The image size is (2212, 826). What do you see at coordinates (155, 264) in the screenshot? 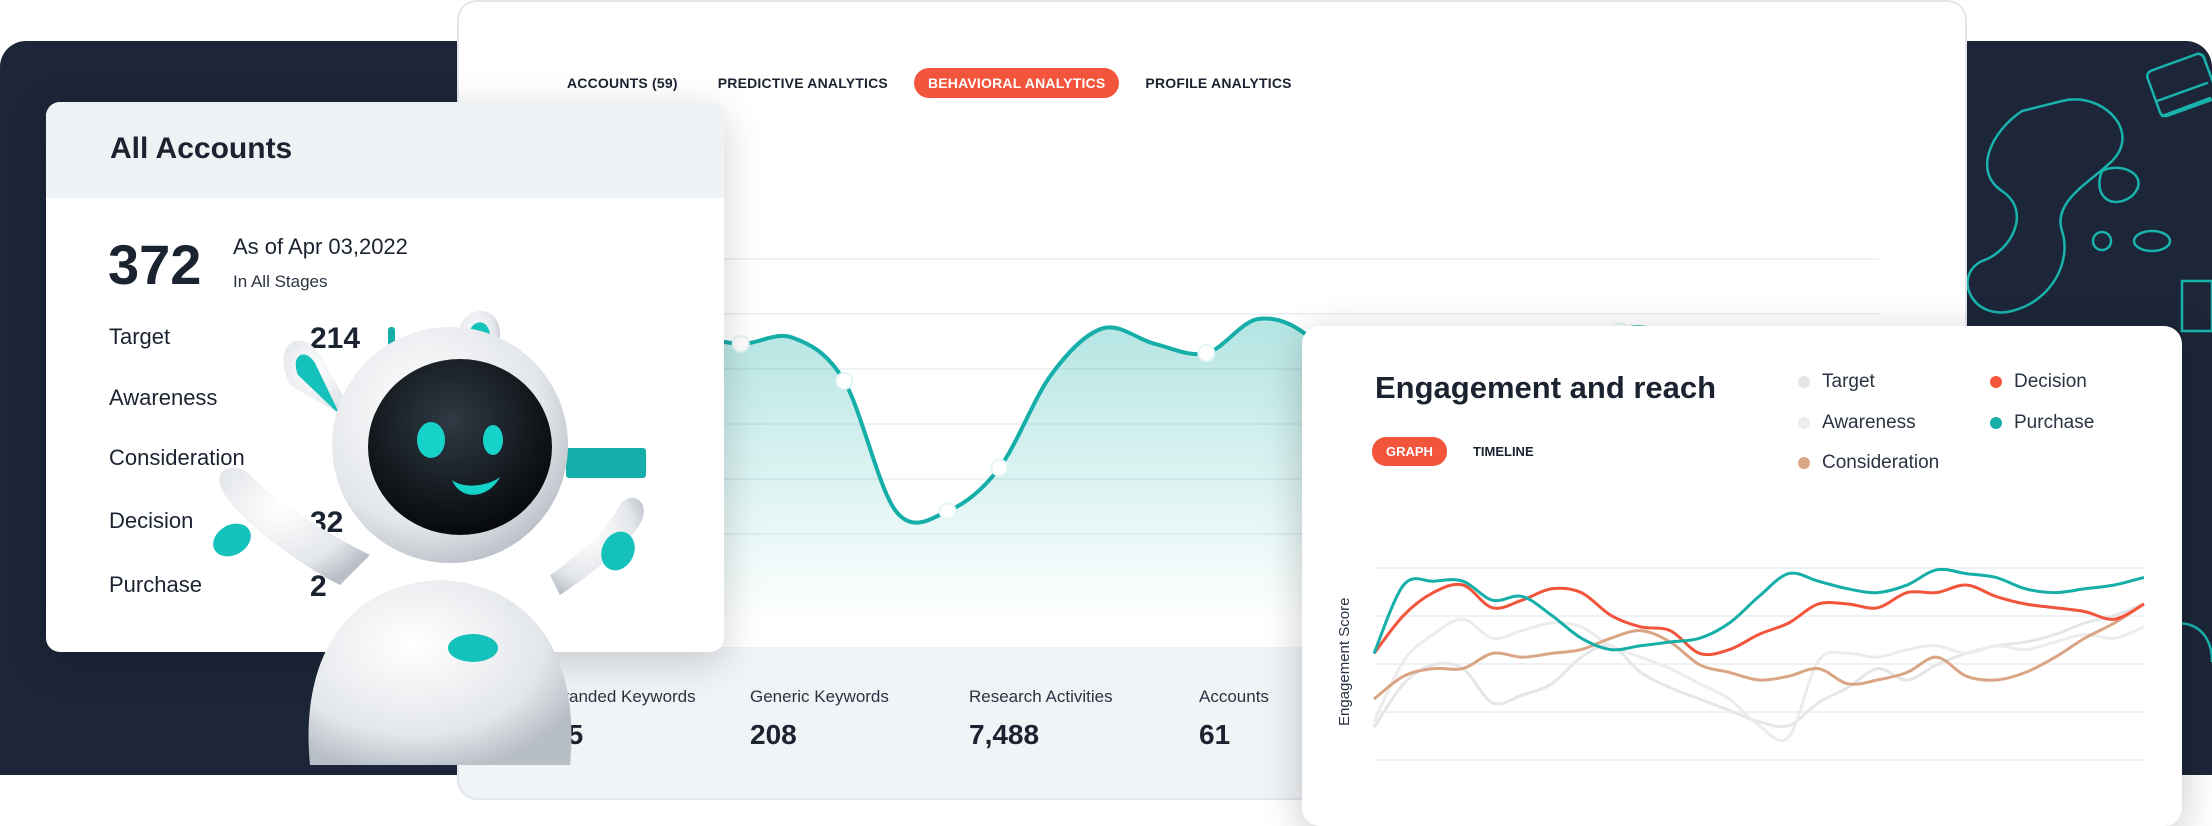
I see `total-accounts: 372` at bounding box center [155, 264].